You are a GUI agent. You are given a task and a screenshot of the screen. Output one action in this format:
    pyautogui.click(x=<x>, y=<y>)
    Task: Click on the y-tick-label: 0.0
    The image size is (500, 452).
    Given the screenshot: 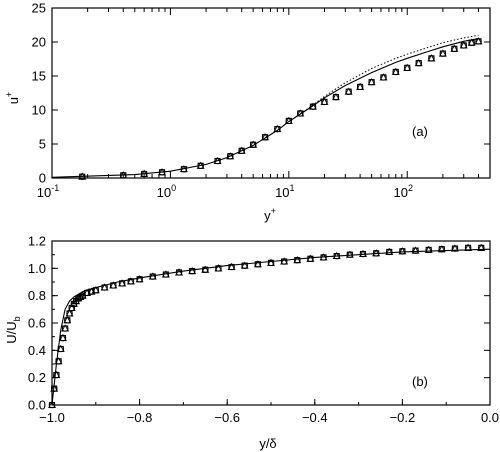 What is the action you would take?
    pyautogui.click(x=37, y=405)
    